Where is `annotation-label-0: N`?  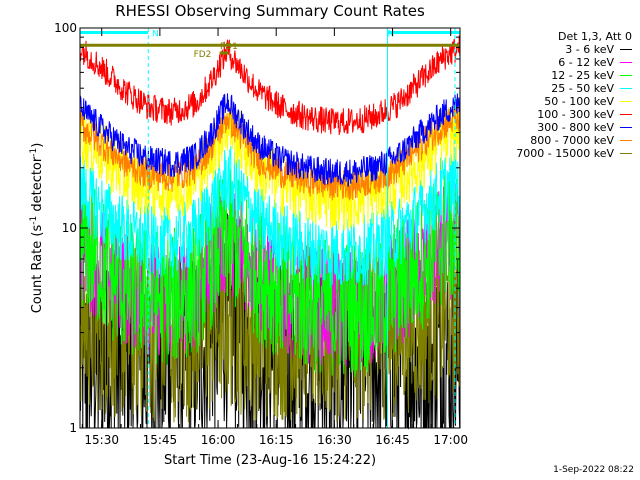
annotation-label-0: N is located at coordinates (155, 34).